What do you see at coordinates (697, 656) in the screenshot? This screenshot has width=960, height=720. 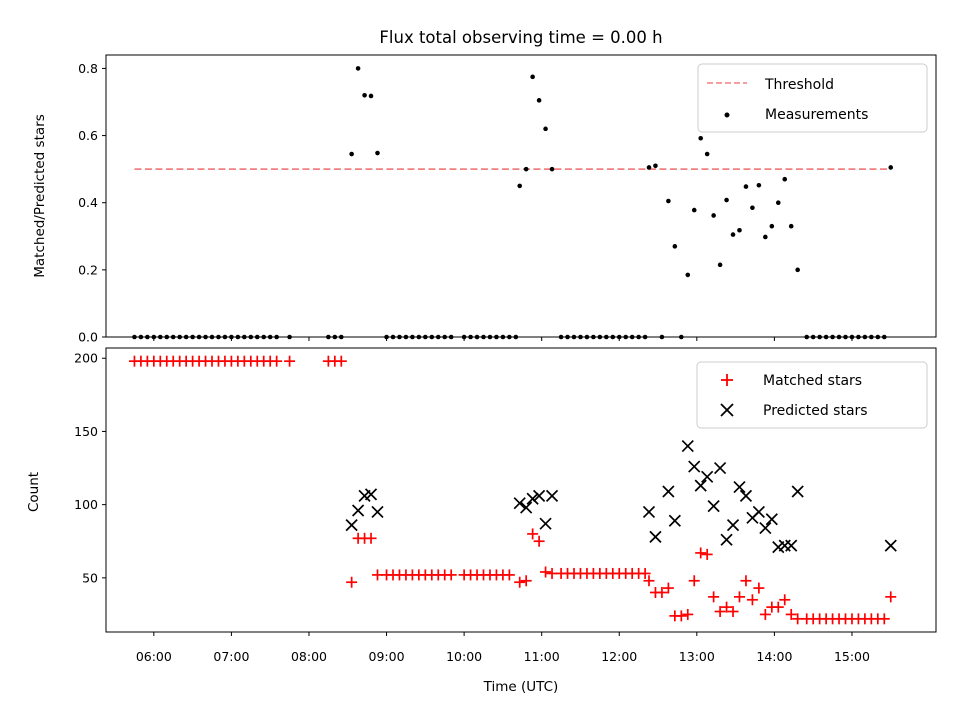 I see `x-tick-label: 13:00` at bounding box center [697, 656].